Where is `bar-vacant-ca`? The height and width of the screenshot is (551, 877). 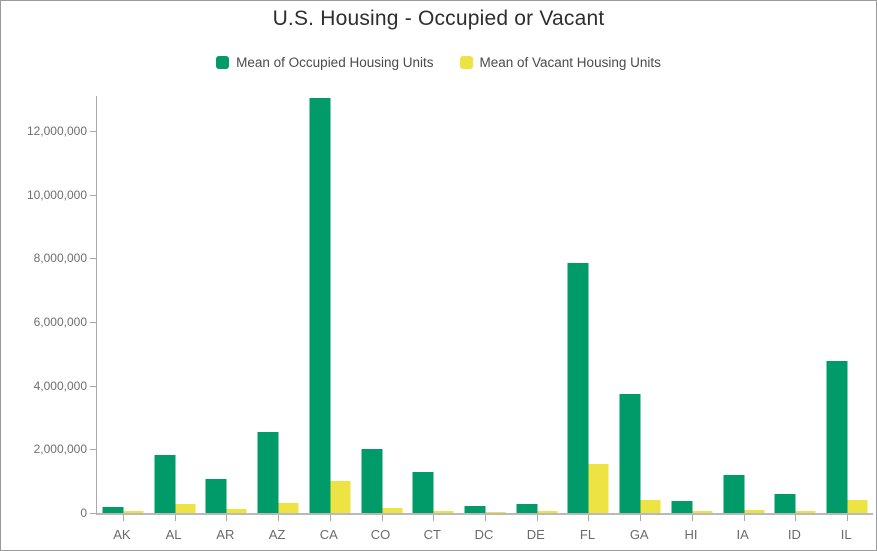
bar-vacant-ca is located at coordinates (340, 496).